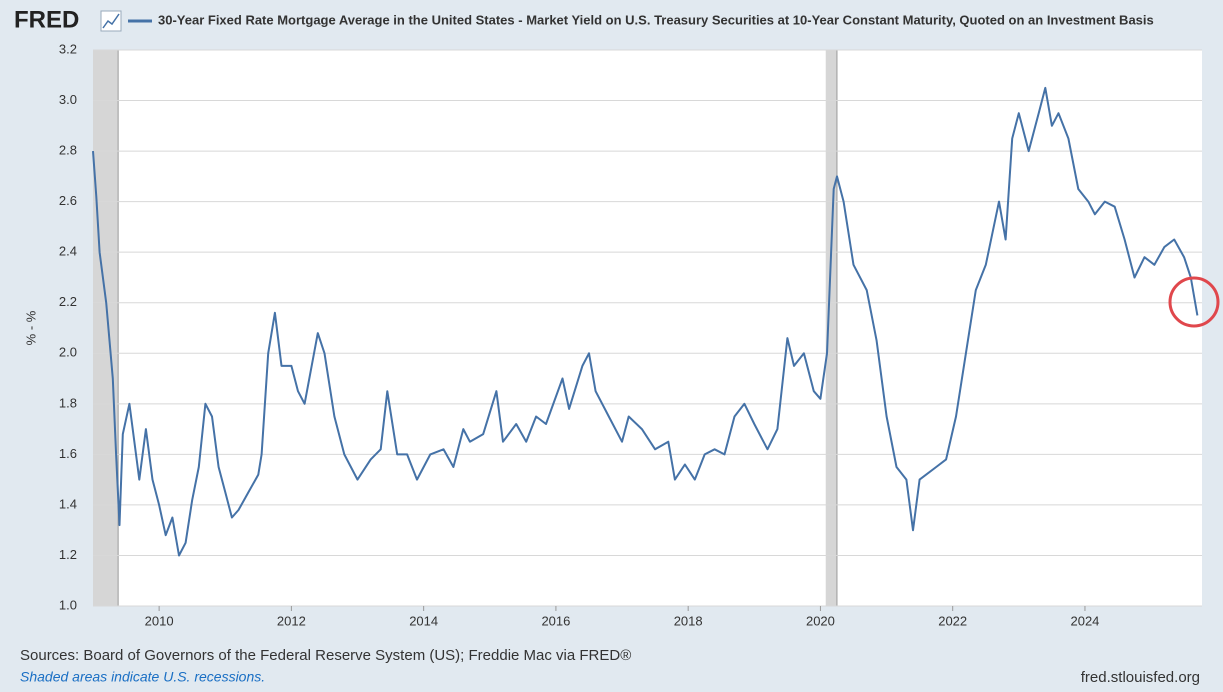  Describe the element at coordinates (68, 554) in the screenshot. I see `y-tick-label: 1.2` at that location.